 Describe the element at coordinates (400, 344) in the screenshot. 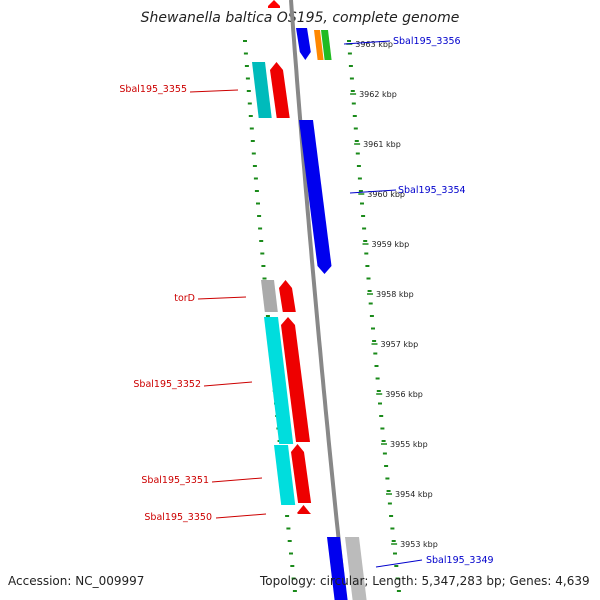

I see `tick-label: 3957 kbp` at that location.